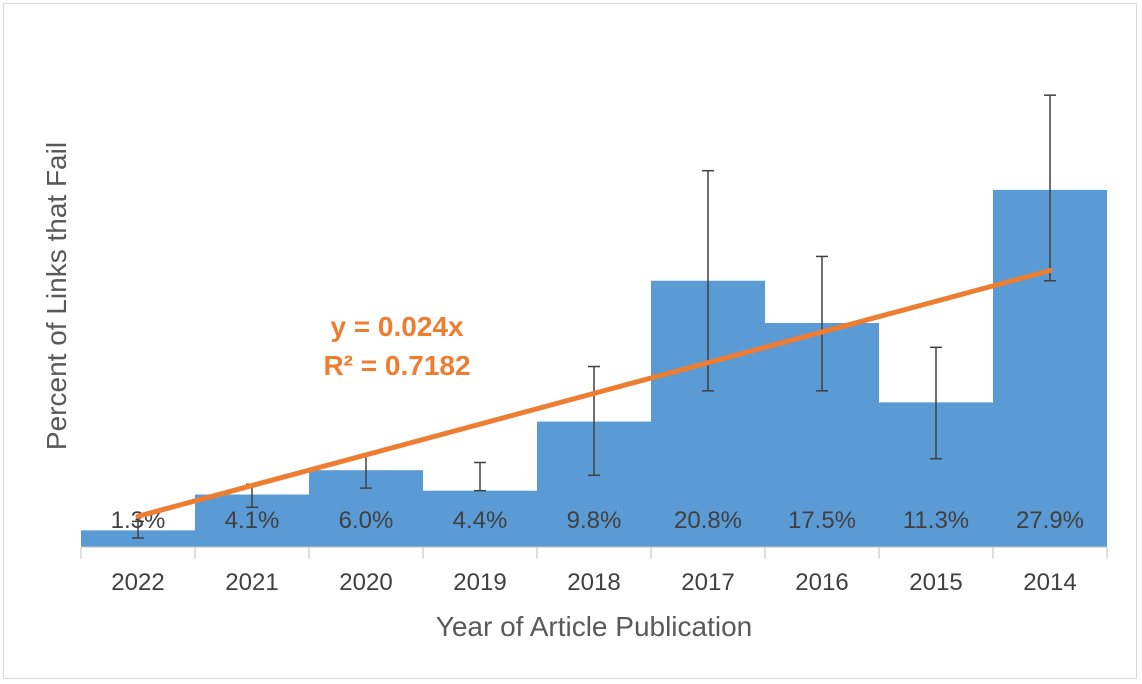  What do you see at coordinates (479, 582) in the screenshot?
I see `x-tick-label-2019: 2019` at bounding box center [479, 582].